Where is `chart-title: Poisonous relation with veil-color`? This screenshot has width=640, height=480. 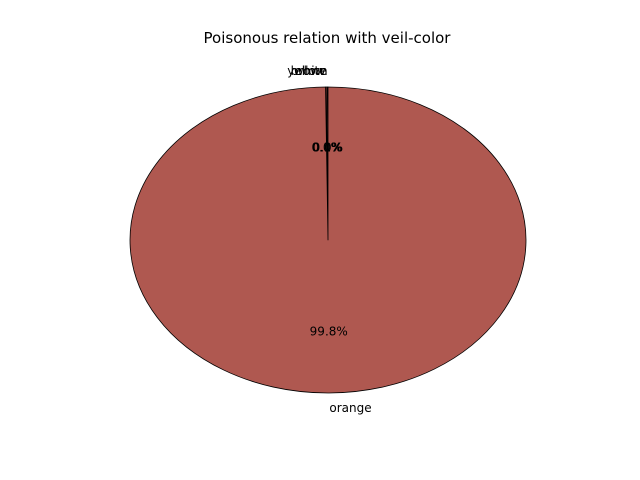
chart-title: Poisonous relation with veil-color is located at coordinates (328, 38).